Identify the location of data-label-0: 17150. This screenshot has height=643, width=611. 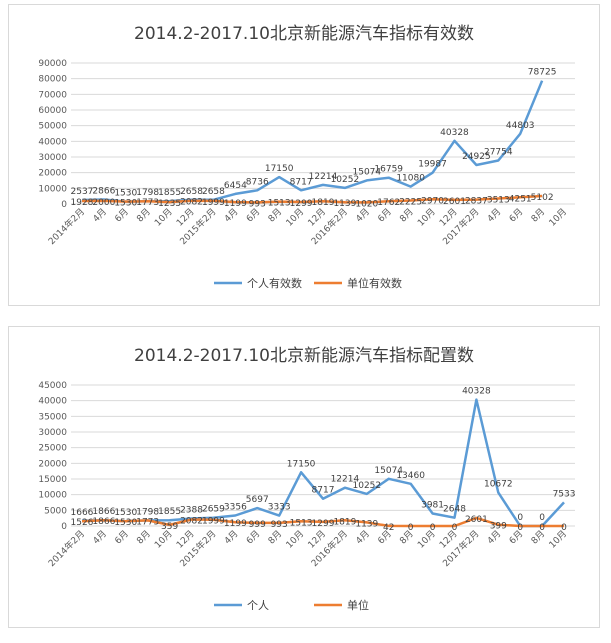
(279, 169).